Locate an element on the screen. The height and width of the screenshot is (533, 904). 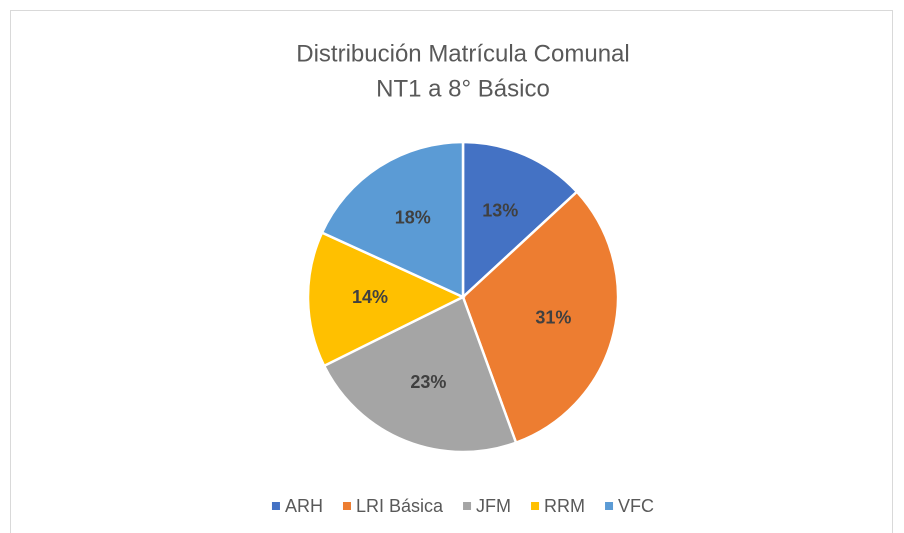
data-label: 23% is located at coordinates (428, 382).